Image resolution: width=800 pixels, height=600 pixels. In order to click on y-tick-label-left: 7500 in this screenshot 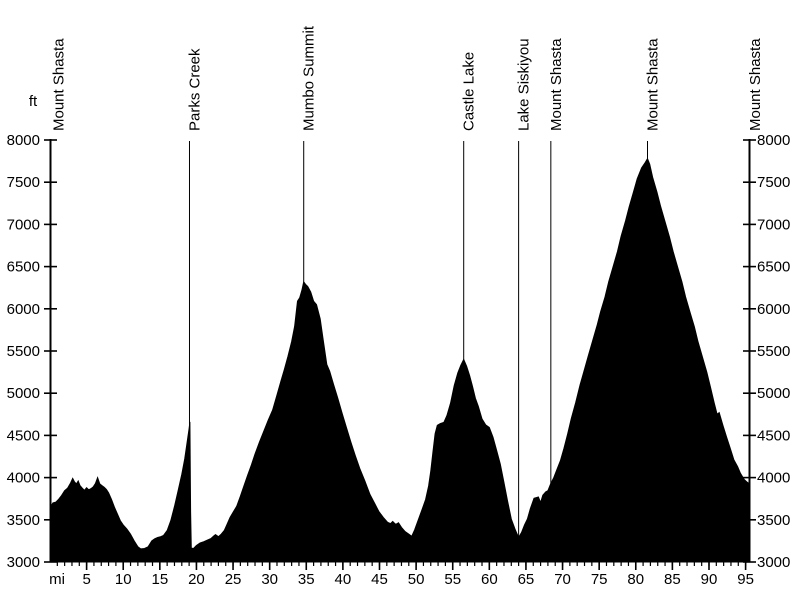, I will do `click(23, 182)`.